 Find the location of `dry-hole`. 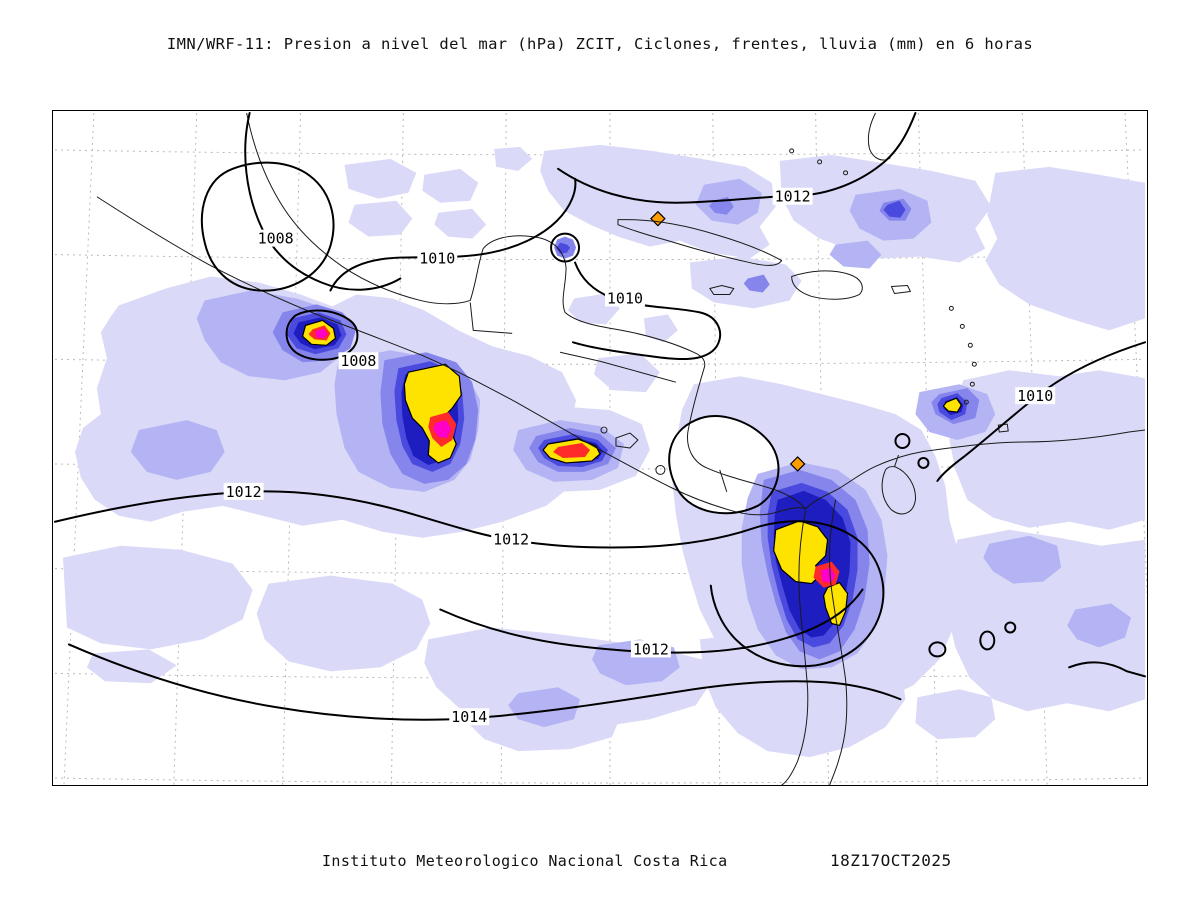

dry-hole is located at coordinates (724, 465).